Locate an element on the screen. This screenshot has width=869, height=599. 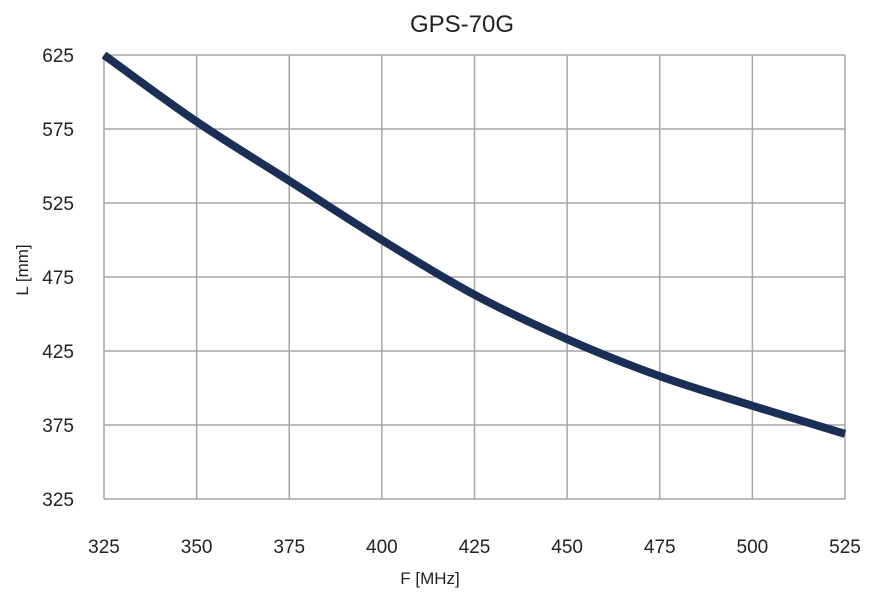
y-tick-label: 475 is located at coordinates (58, 278).